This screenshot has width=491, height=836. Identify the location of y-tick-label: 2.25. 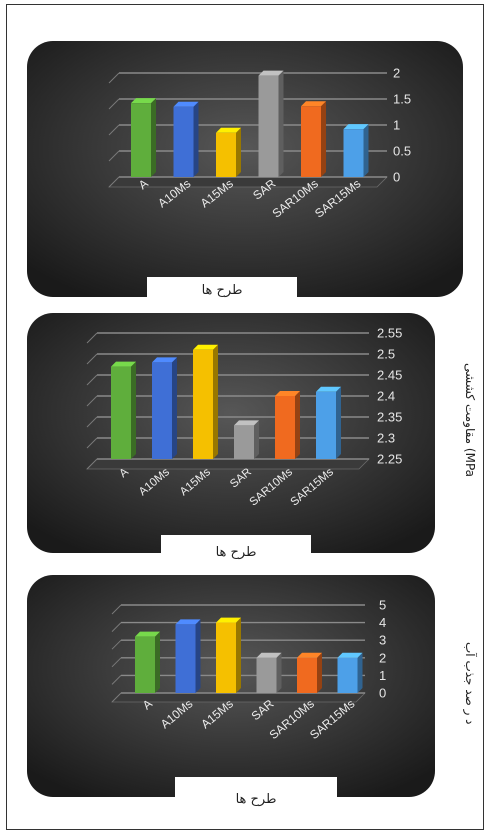
(389, 459).